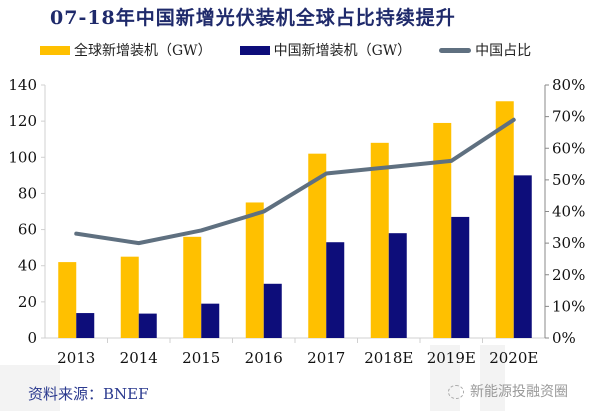  Describe the element at coordinates (455, 50) in the screenshot. I see `legend-swatch-share` at that location.